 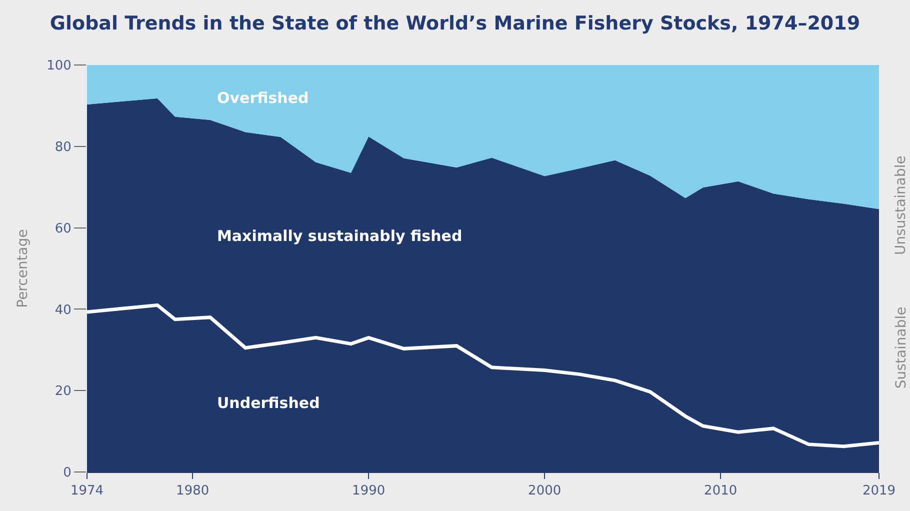 I want to click on y-tick-label: 60, so click(x=63, y=228).